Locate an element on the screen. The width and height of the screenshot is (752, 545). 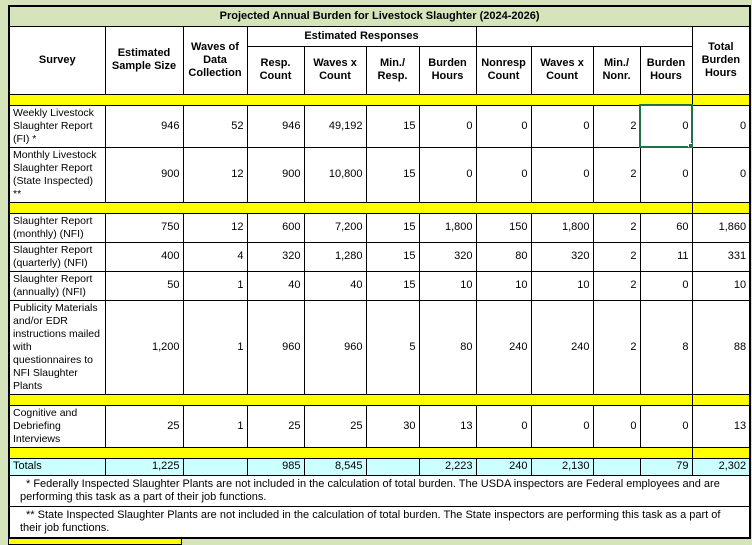
value-cell: 1,280 is located at coordinates (335, 256).